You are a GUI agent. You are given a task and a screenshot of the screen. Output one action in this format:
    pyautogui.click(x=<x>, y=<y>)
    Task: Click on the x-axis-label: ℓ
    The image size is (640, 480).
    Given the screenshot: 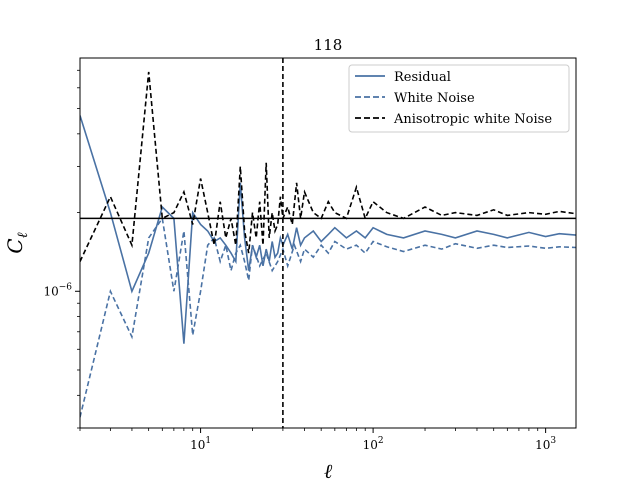 What is the action you would take?
    pyautogui.click(x=328, y=469)
    